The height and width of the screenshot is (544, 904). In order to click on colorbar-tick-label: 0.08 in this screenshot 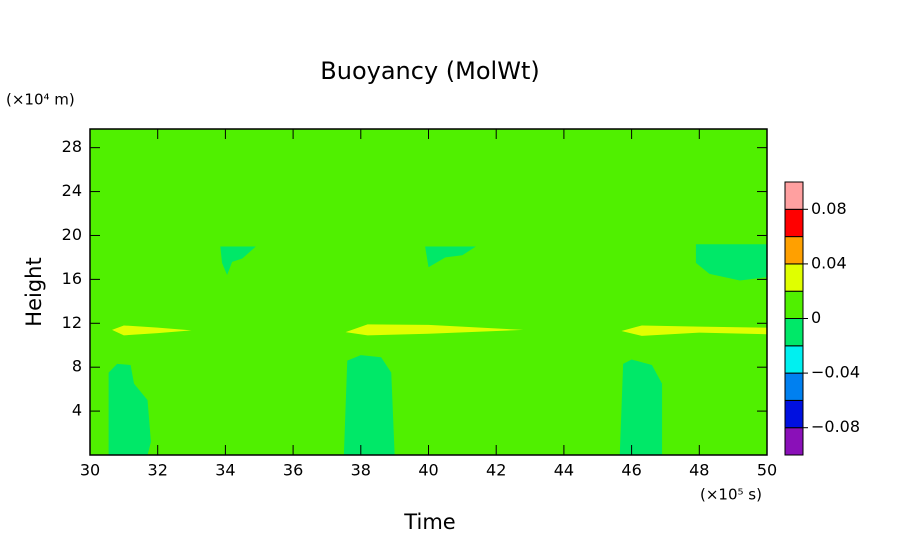, I will do `click(829, 208)`.